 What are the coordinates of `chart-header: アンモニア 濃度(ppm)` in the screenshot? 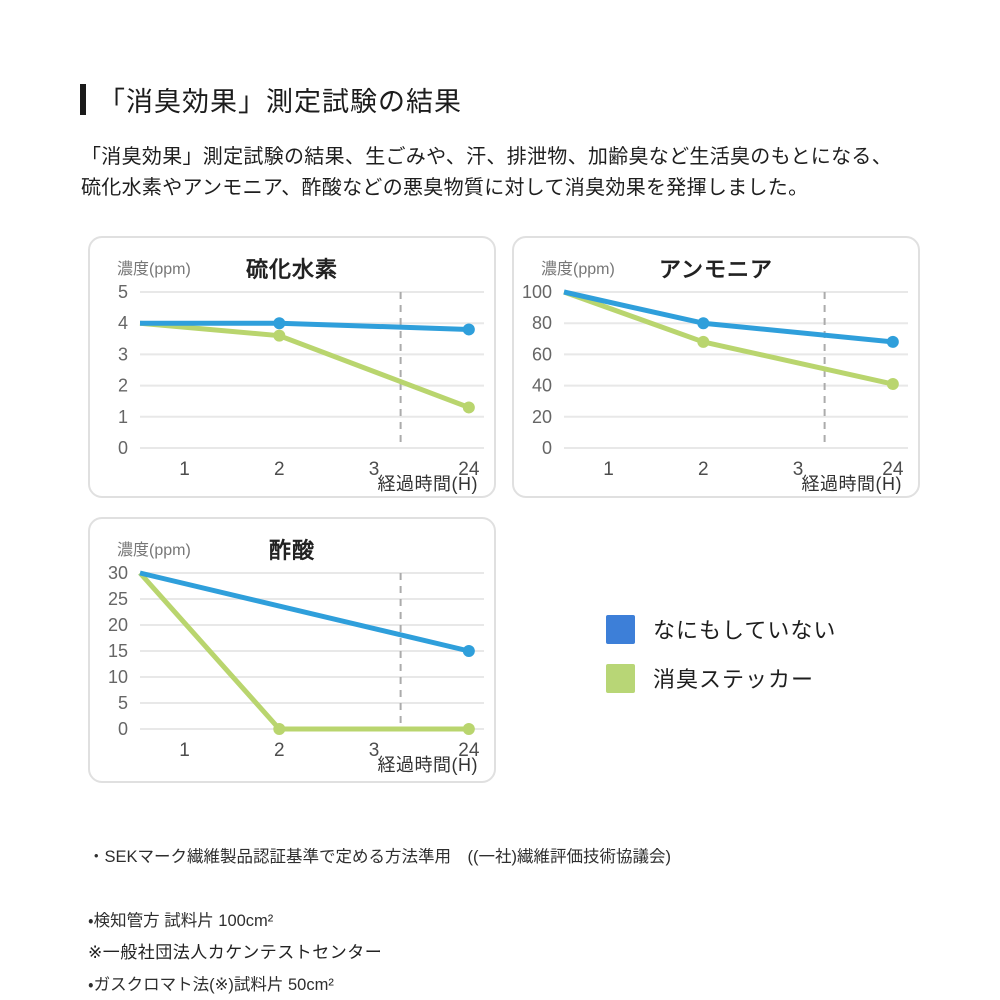 It's located at (716, 267).